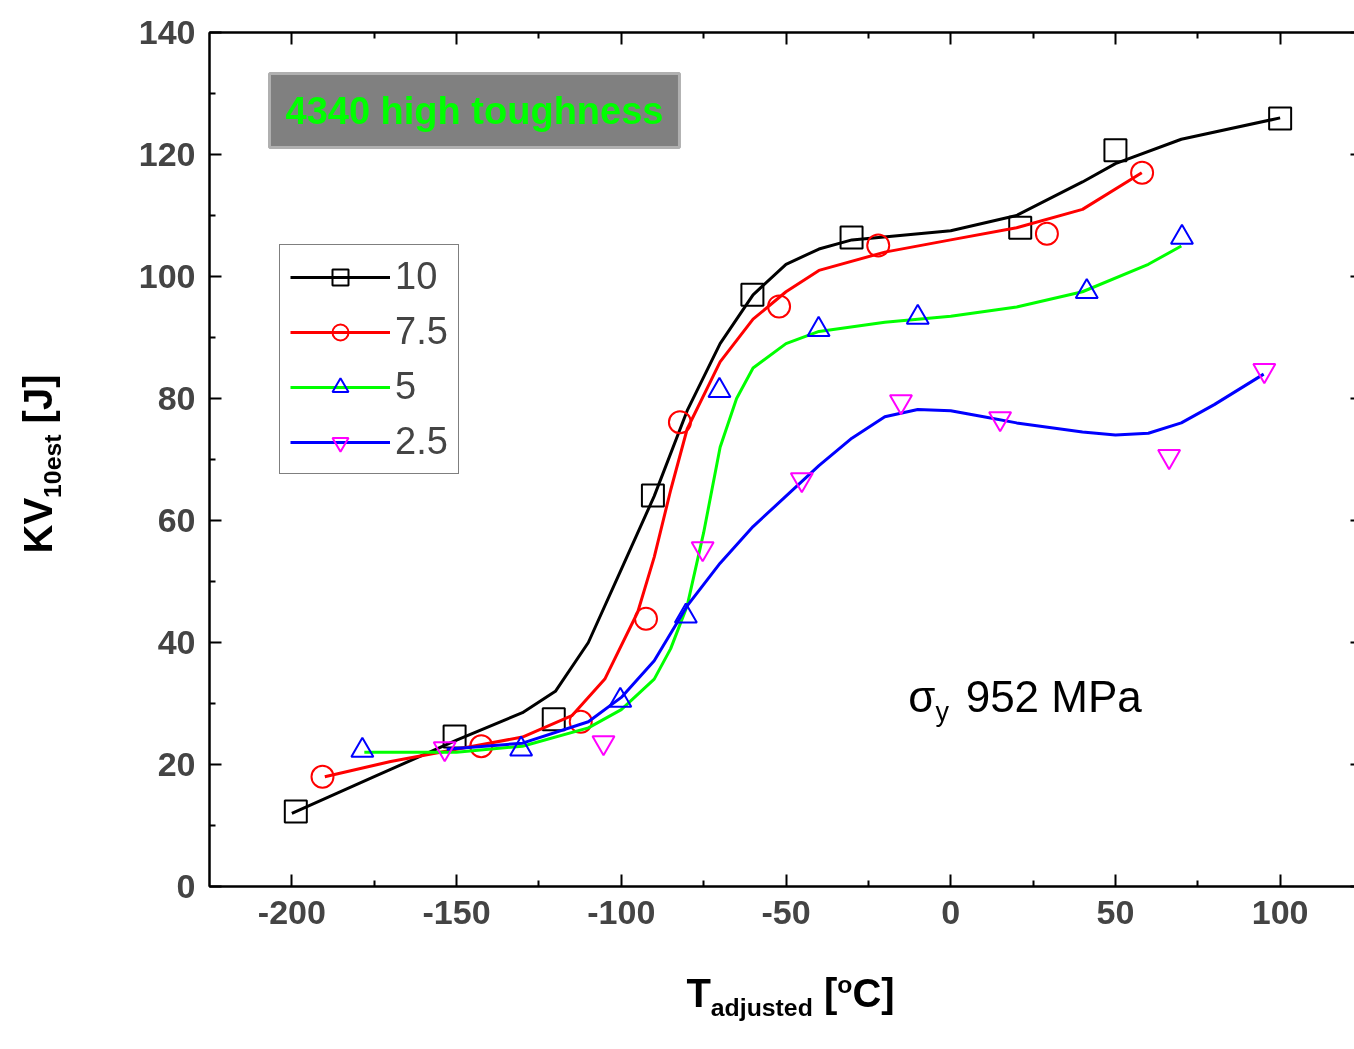 This screenshot has height=1049, width=1354. Describe the element at coordinates (186, 886) in the screenshot. I see `y-tick-label: 0` at that location.